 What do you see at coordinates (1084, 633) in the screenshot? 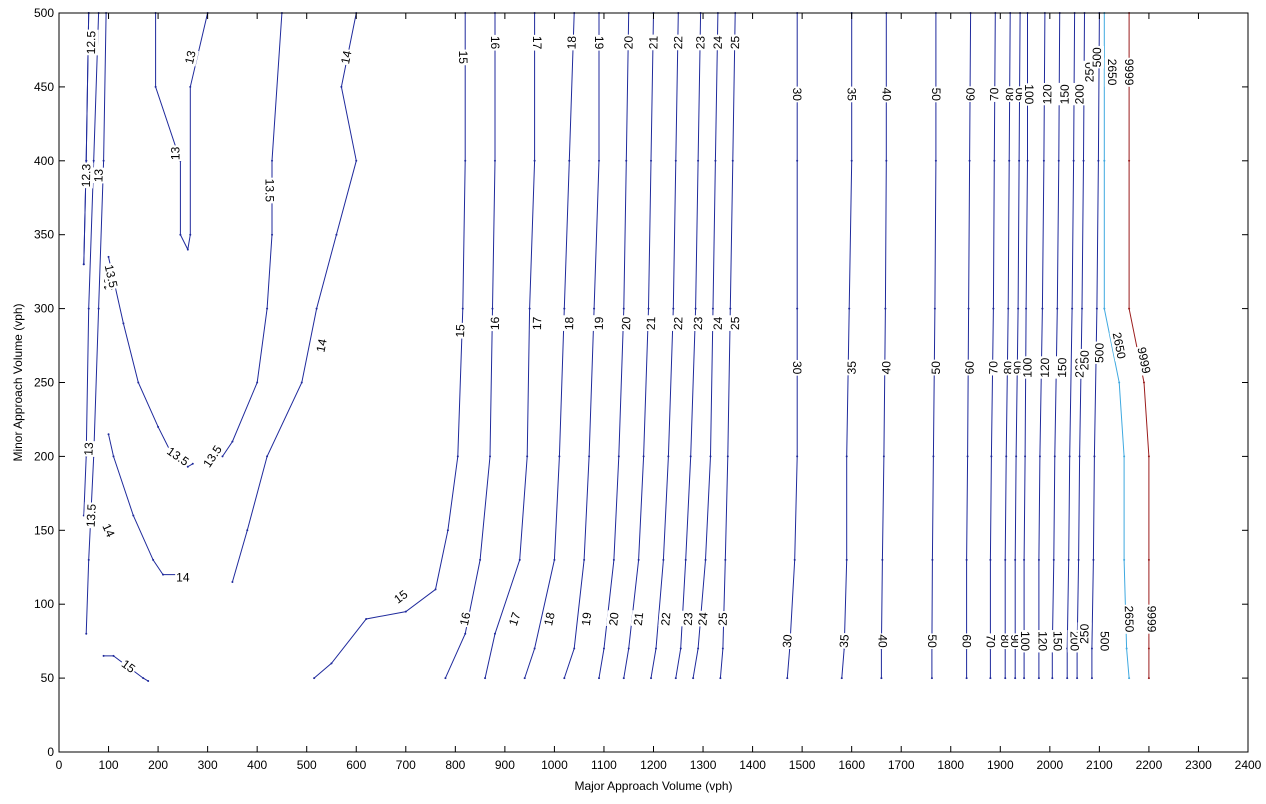
I see `contour-label: 250` at bounding box center [1084, 633].